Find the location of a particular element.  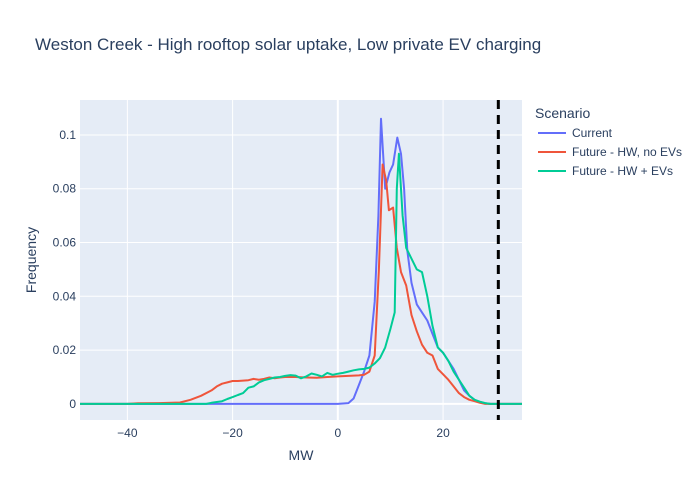

legend-item-1: Current is located at coordinates (575, 133).